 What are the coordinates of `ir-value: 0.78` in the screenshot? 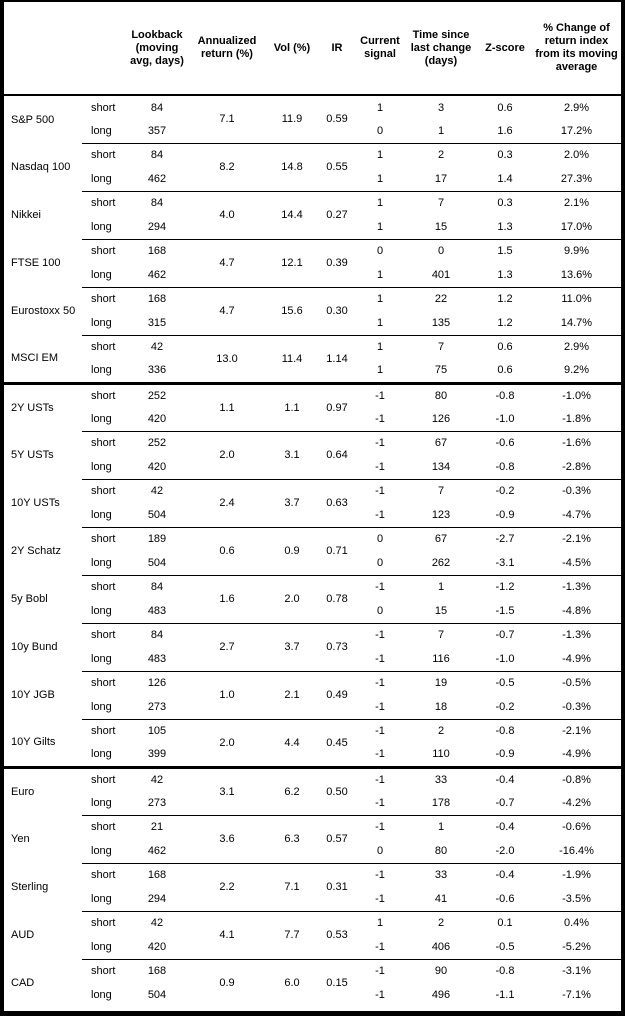 It's located at (337, 598).